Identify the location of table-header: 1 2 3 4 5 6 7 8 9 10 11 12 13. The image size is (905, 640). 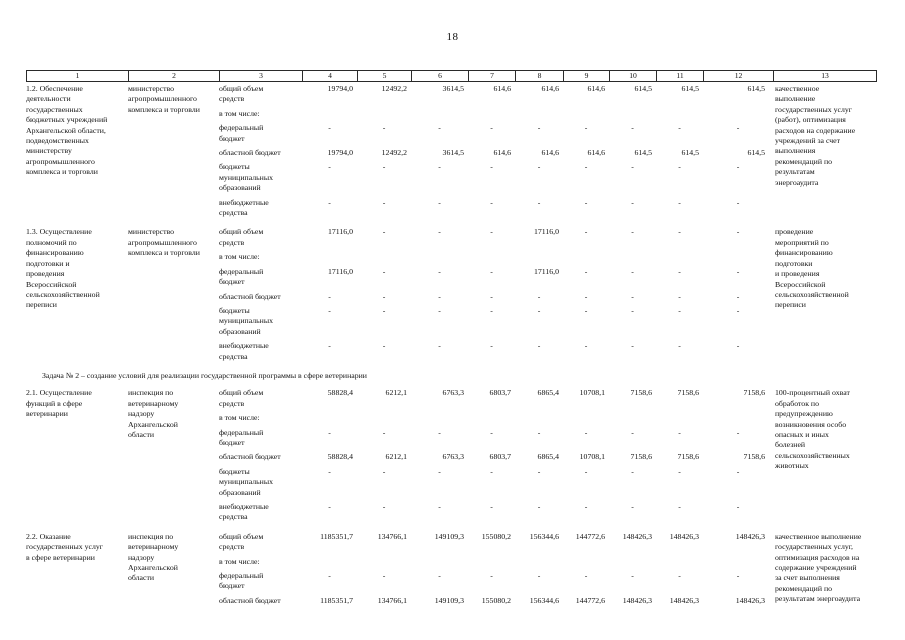
(451, 76).